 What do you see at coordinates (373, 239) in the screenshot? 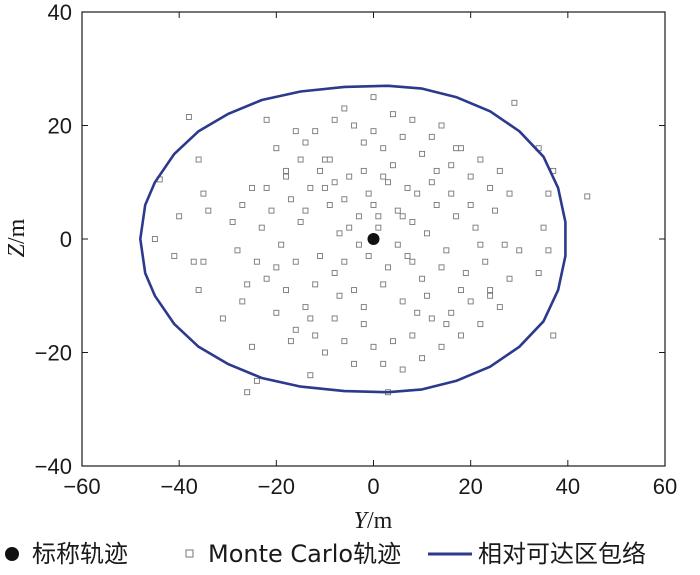
I see `nominal-point` at bounding box center [373, 239].